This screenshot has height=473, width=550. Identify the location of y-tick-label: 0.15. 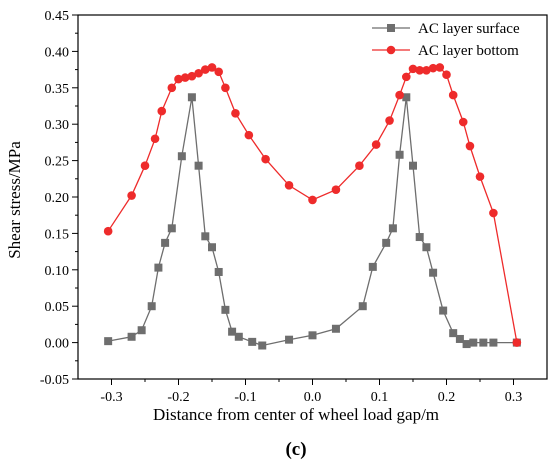
(57, 234).